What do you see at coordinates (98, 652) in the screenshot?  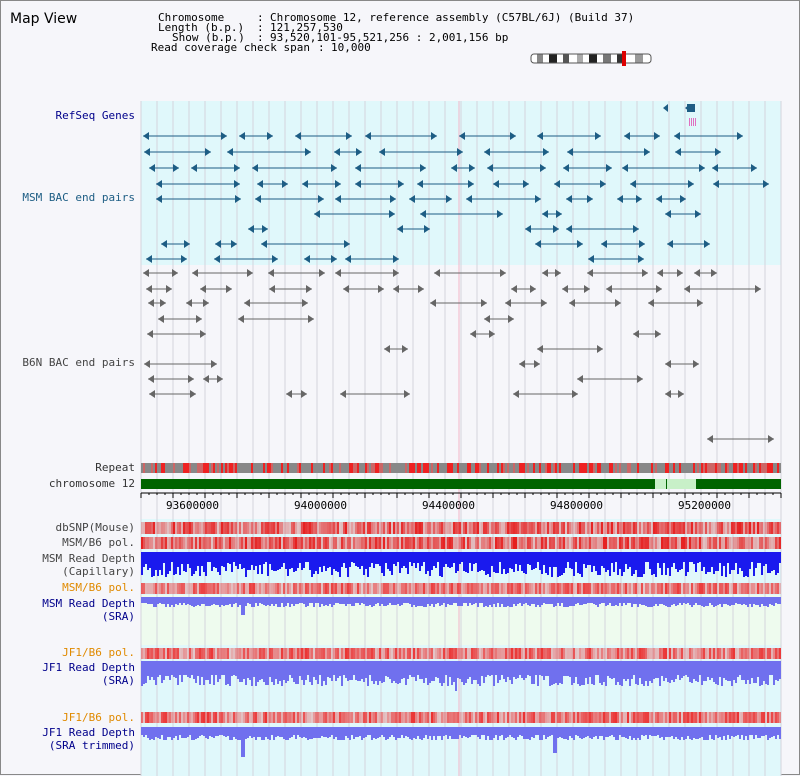 I see `track-label-jf1-b6-pol-1: JF1/B6 pol.` at bounding box center [98, 652].